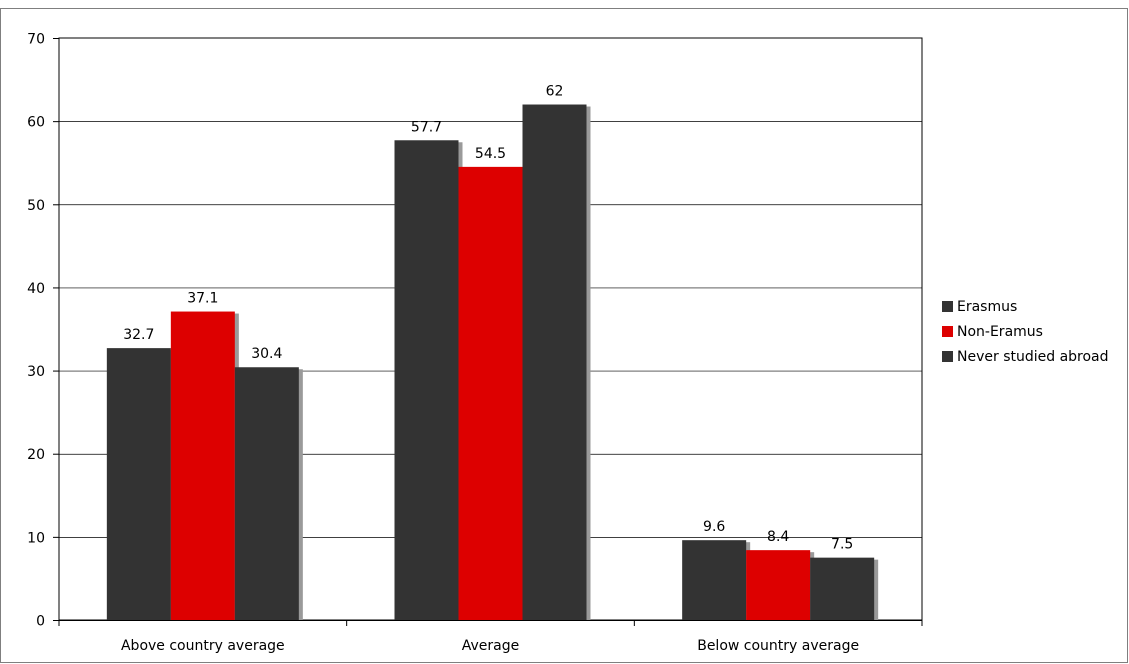 The height and width of the screenshot is (664, 1129). What do you see at coordinates (203, 646) in the screenshot?
I see `x-category-label: Above country average` at bounding box center [203, 646].